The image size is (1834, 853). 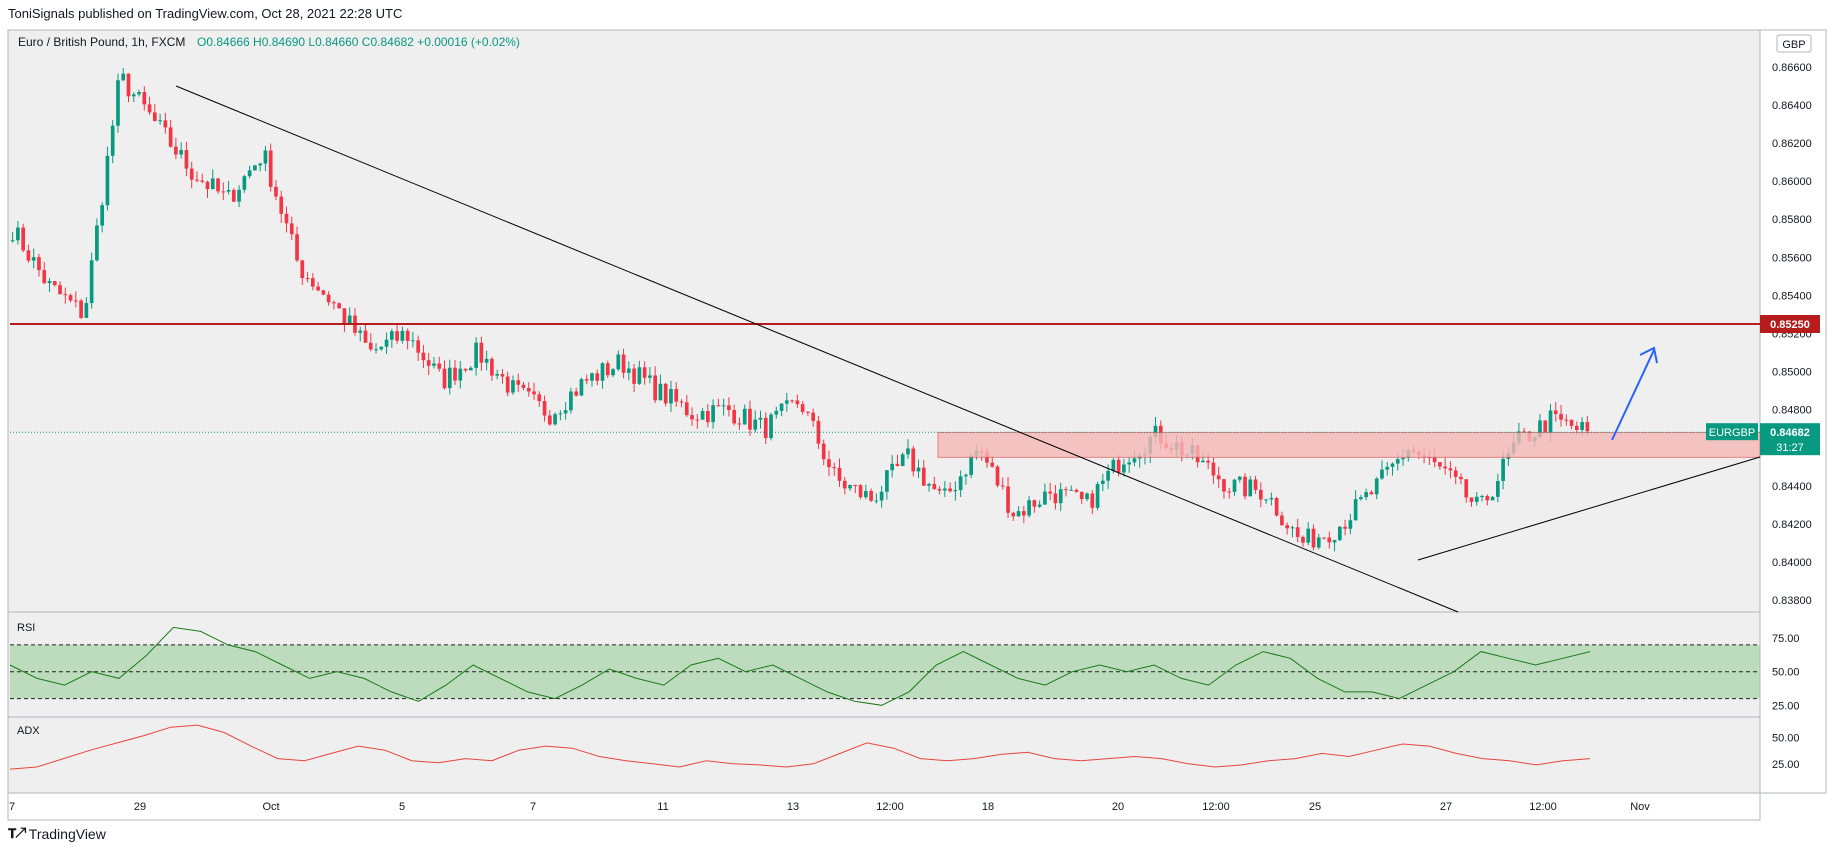 What do you see at coordinates (1118, 807) in the screenshot?
I see `time-tick-label: 20` at bounding box center [1118, 807].